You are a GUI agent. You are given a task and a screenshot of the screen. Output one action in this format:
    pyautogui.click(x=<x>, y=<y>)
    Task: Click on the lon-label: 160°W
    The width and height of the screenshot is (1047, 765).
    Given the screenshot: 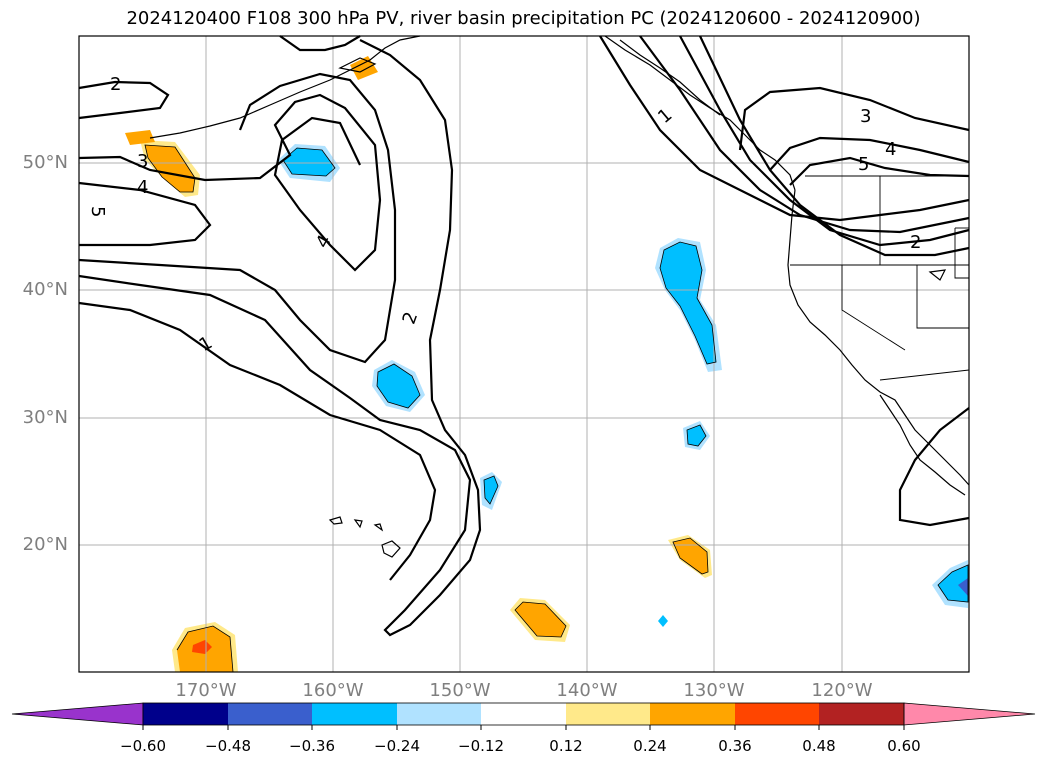 What is the action you would take?
    pyautogui.click(x=333, y=690)
    